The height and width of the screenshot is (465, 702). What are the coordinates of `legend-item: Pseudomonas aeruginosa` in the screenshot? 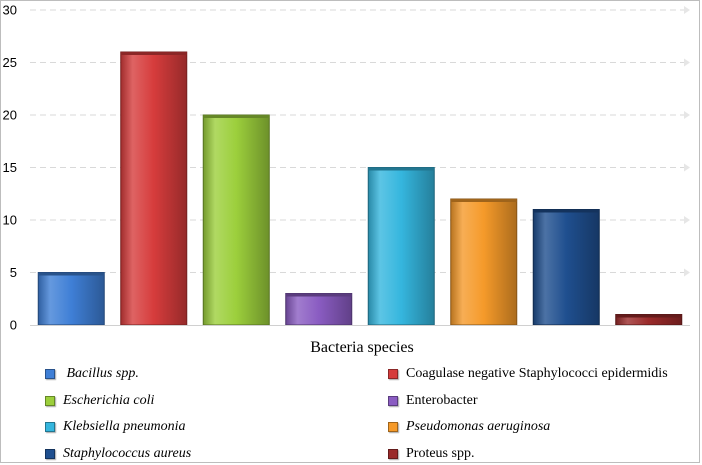 It's located at (469, 427).